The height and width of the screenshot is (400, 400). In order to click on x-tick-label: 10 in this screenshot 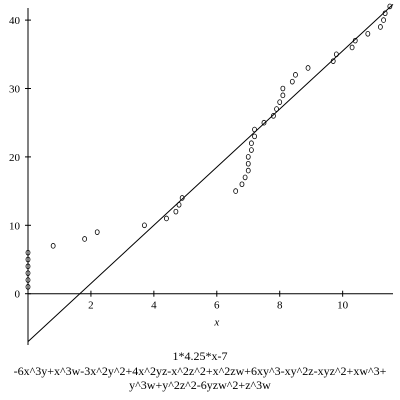, I will do `click(343, 306)`.